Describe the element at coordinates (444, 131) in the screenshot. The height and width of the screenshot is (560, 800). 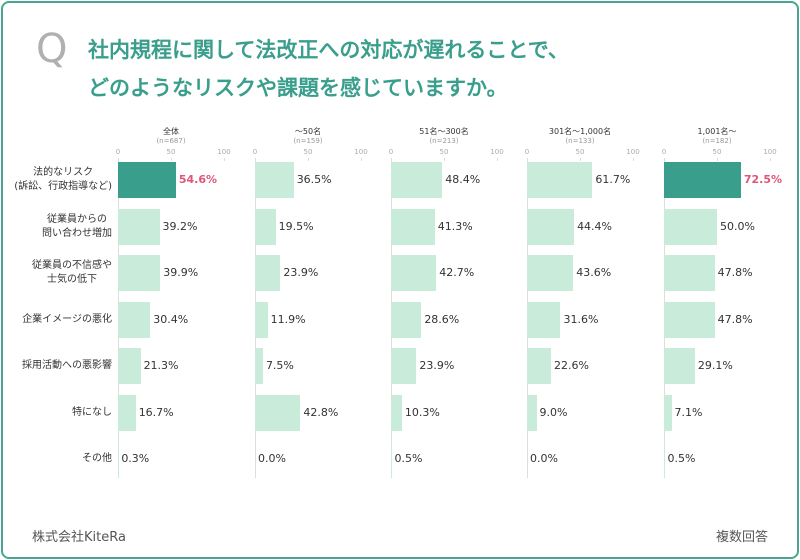
I see `panel-title: 51名～300名` at that location.